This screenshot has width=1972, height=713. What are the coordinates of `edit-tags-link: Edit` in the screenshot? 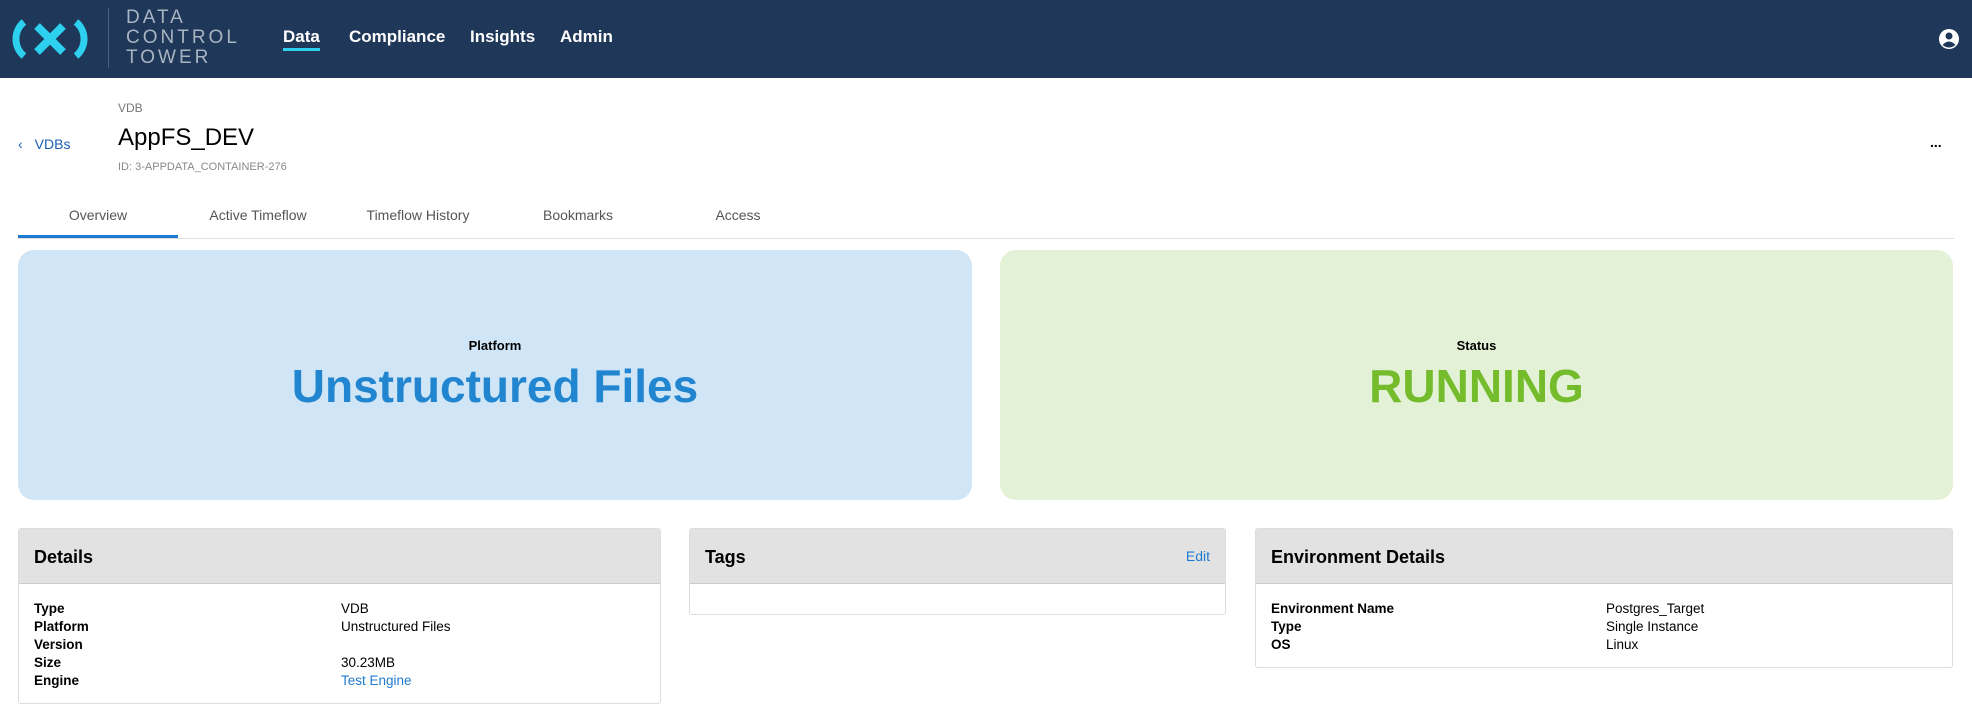 It's located at (1197, 556).